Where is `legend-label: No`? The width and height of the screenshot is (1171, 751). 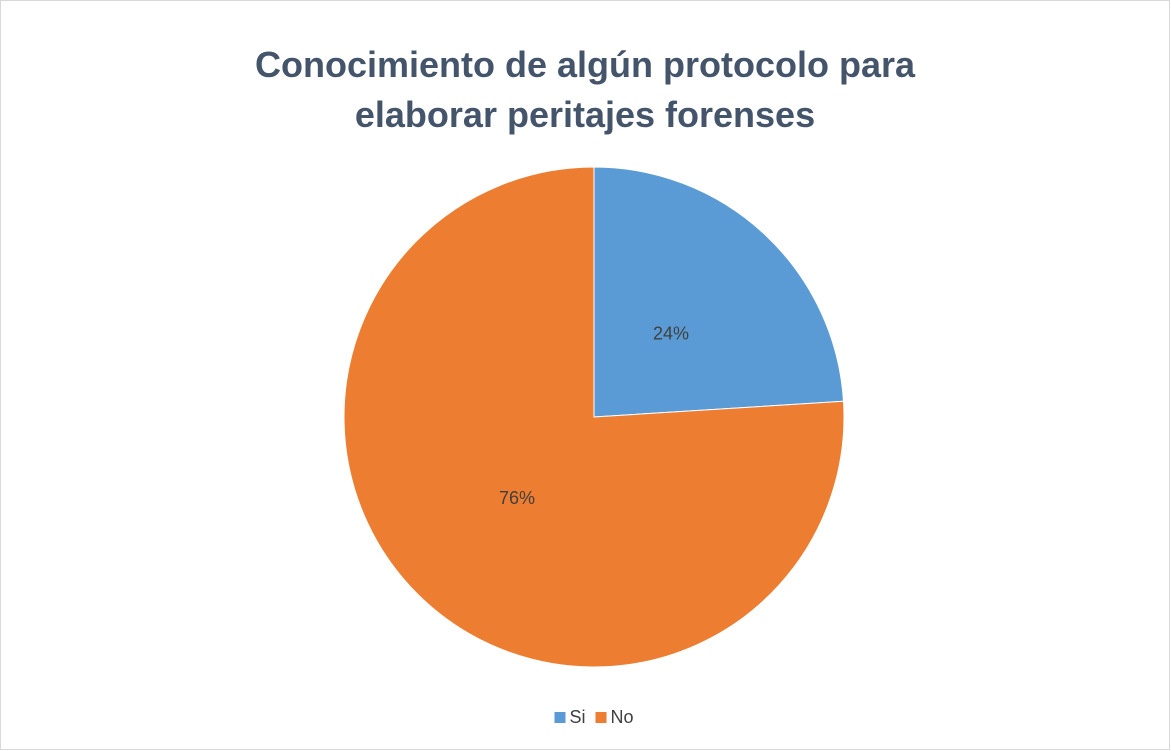
legend-label: No is located at coordinates (622, 717).